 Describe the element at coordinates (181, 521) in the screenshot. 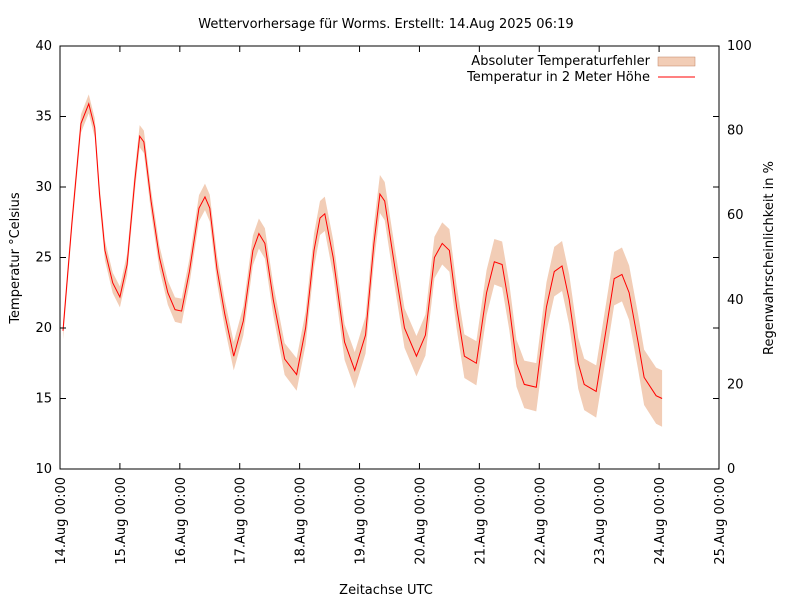

I see `x-tick-label: 16.Aug 00:00` at that location.